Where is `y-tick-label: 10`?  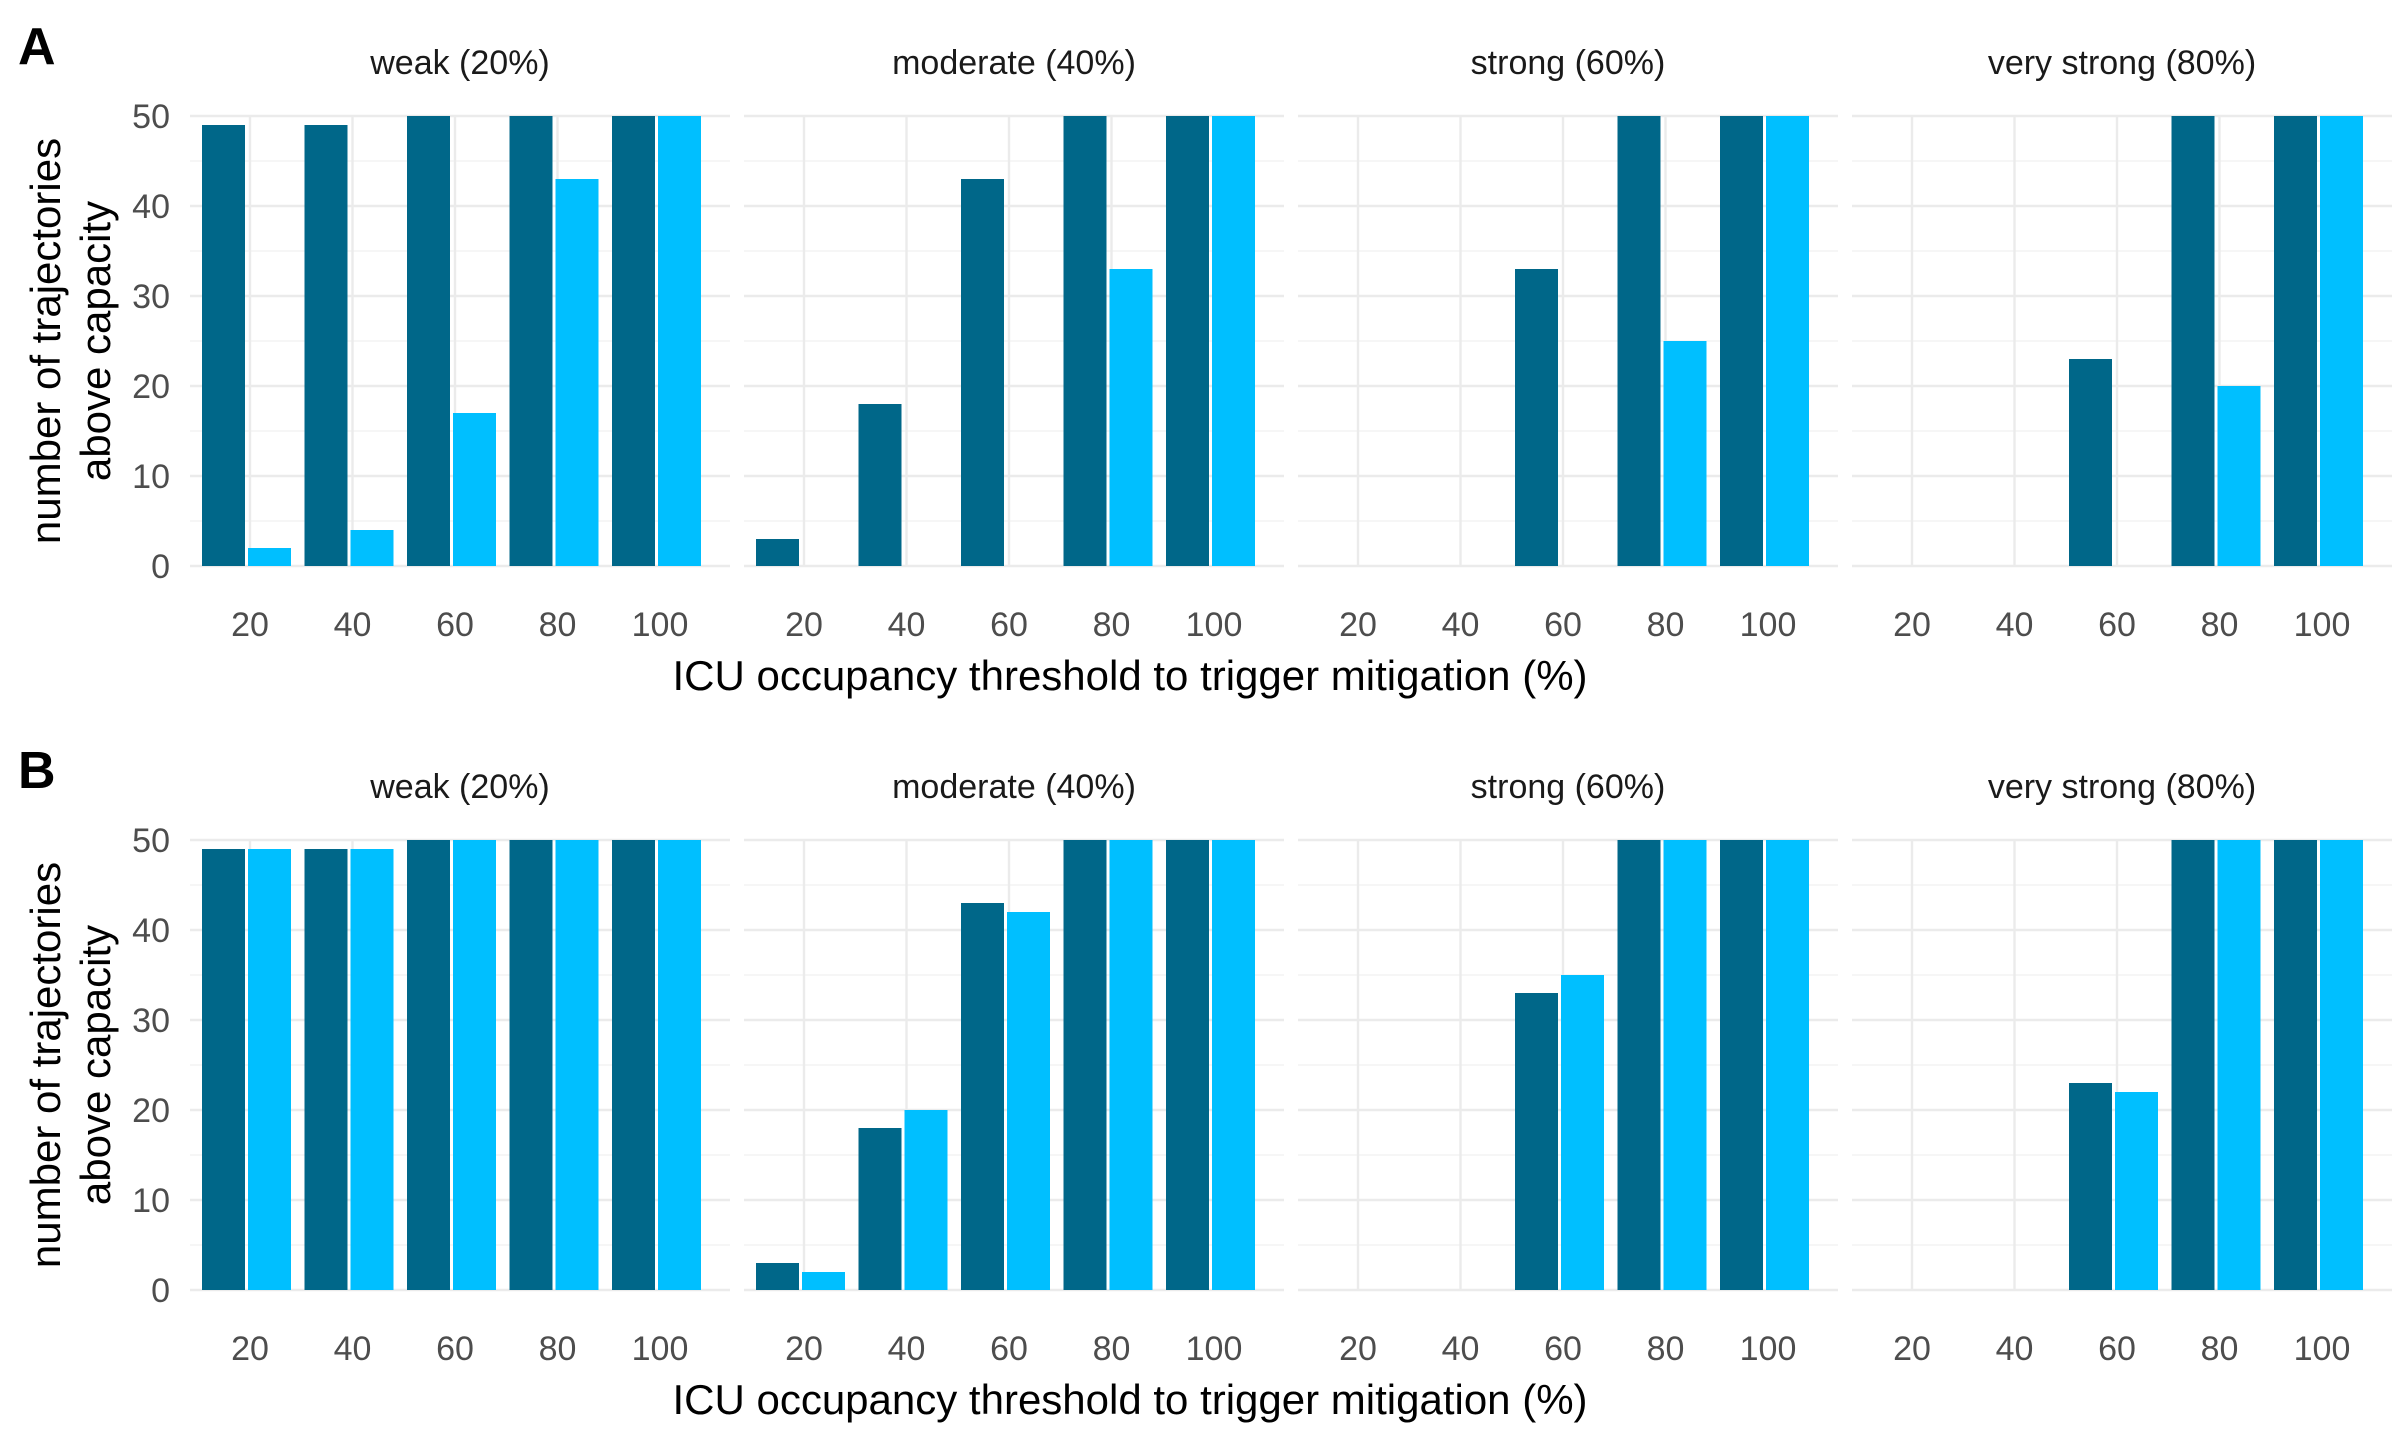 y-tick-label: 10 is located at coordinates (151, 477).